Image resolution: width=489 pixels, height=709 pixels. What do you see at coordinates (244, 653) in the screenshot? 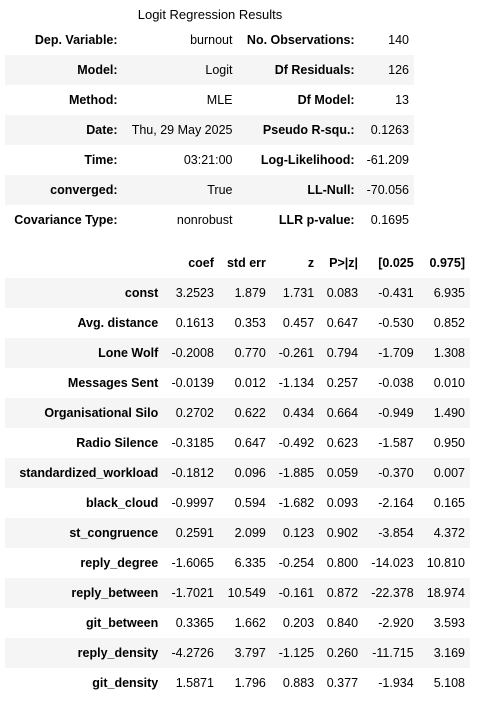
I see `coefficient-value: 3.797` at bounding box center [244, 653].